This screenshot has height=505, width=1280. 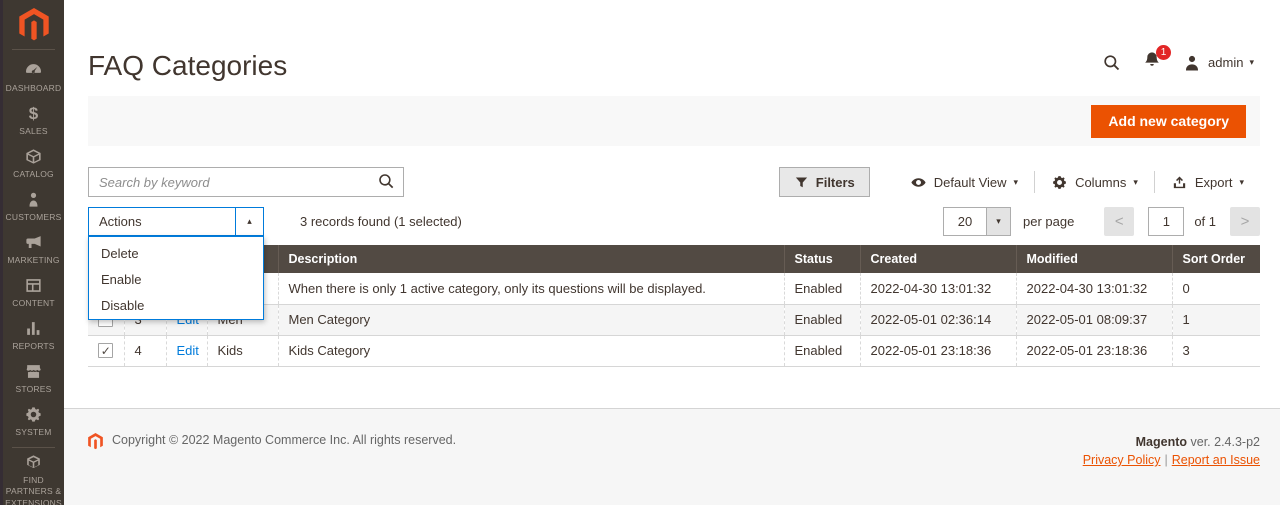 What do you see at coordinates (1215, 351) in the screenshot?
I see `cell-sort-order: 3` at bounding box center [1215, 351].